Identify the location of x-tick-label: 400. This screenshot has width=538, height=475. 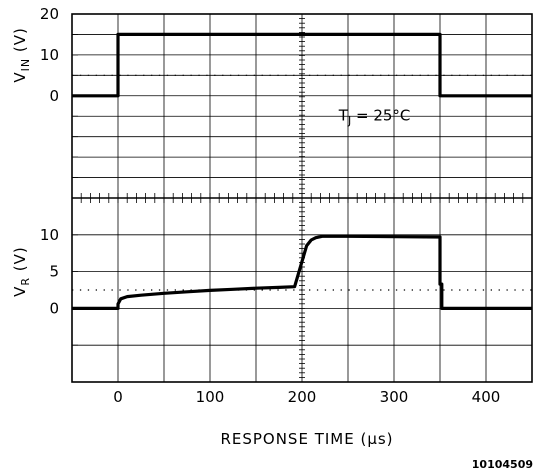
(486, 397).